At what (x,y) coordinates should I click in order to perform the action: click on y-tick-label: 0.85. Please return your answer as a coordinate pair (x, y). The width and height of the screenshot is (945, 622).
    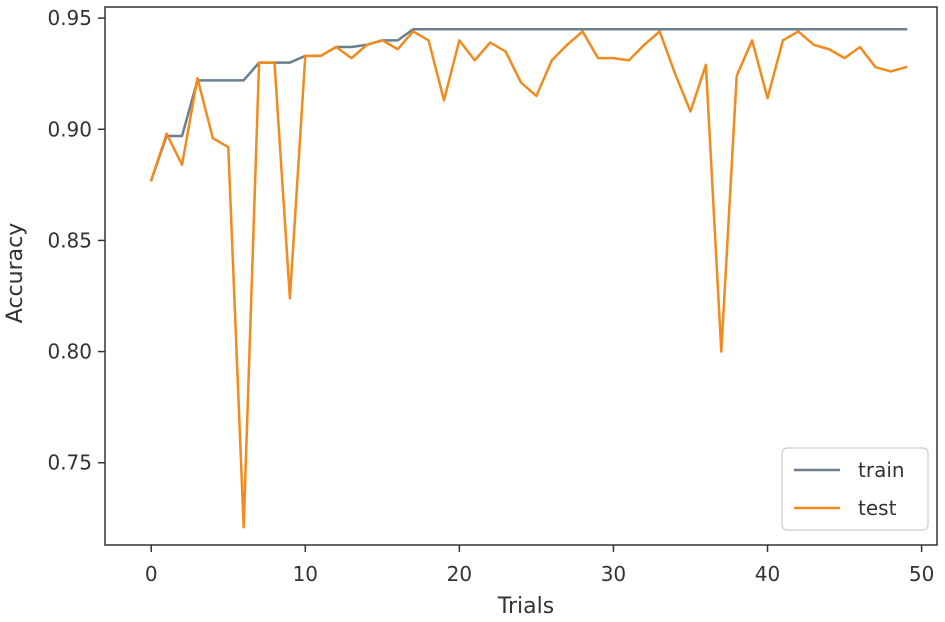
    Looking at the image, I should click on (69, 240).